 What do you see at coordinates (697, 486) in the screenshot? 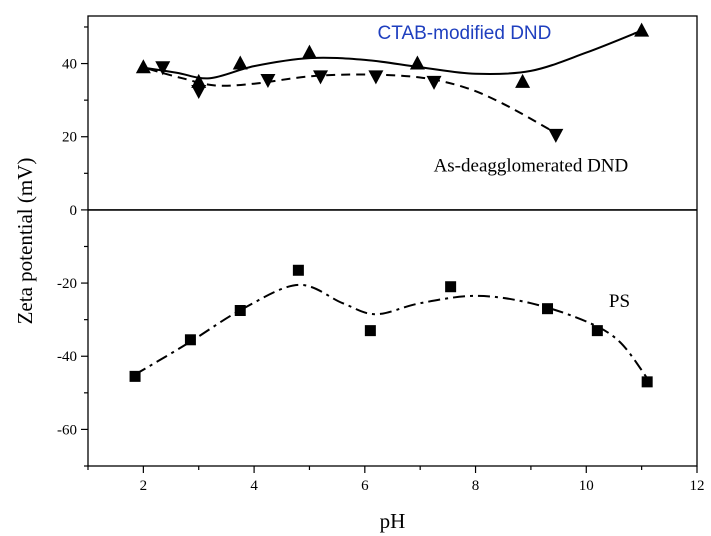
I see `x-tick-label: 12` at bounding box center [697, 486].